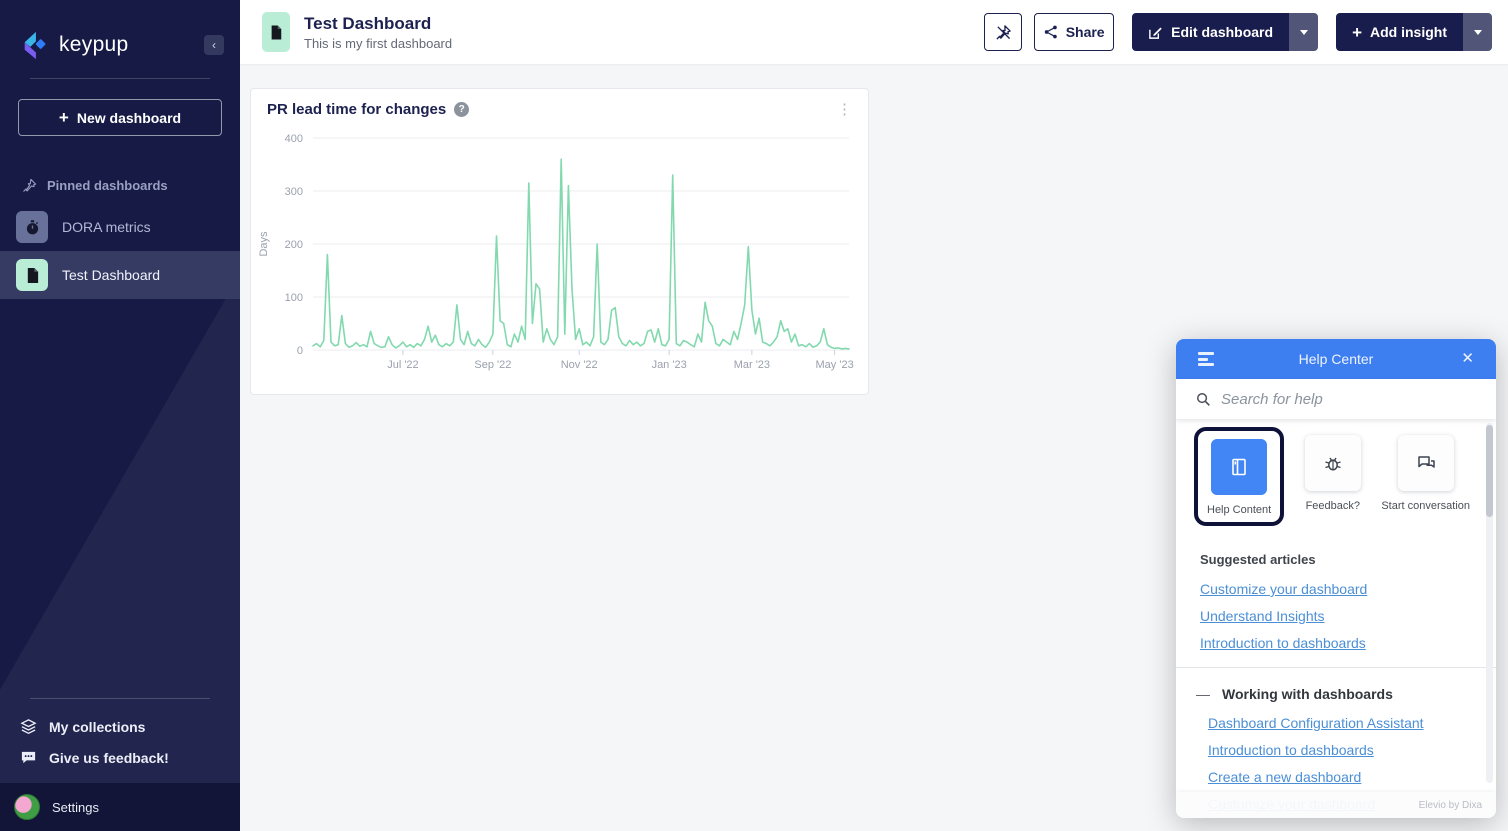 Image resolution: width=1508 pixels, height=831 pixels. Describe the element at coordinates (28, 727) in the screenshot. I see `layers-icon` at that location.